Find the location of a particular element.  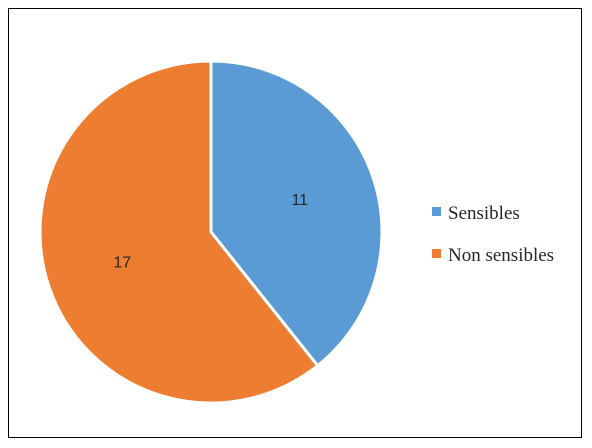

legend-label-non-sensibles: Non sensibles is located at coordinates (501, 255).